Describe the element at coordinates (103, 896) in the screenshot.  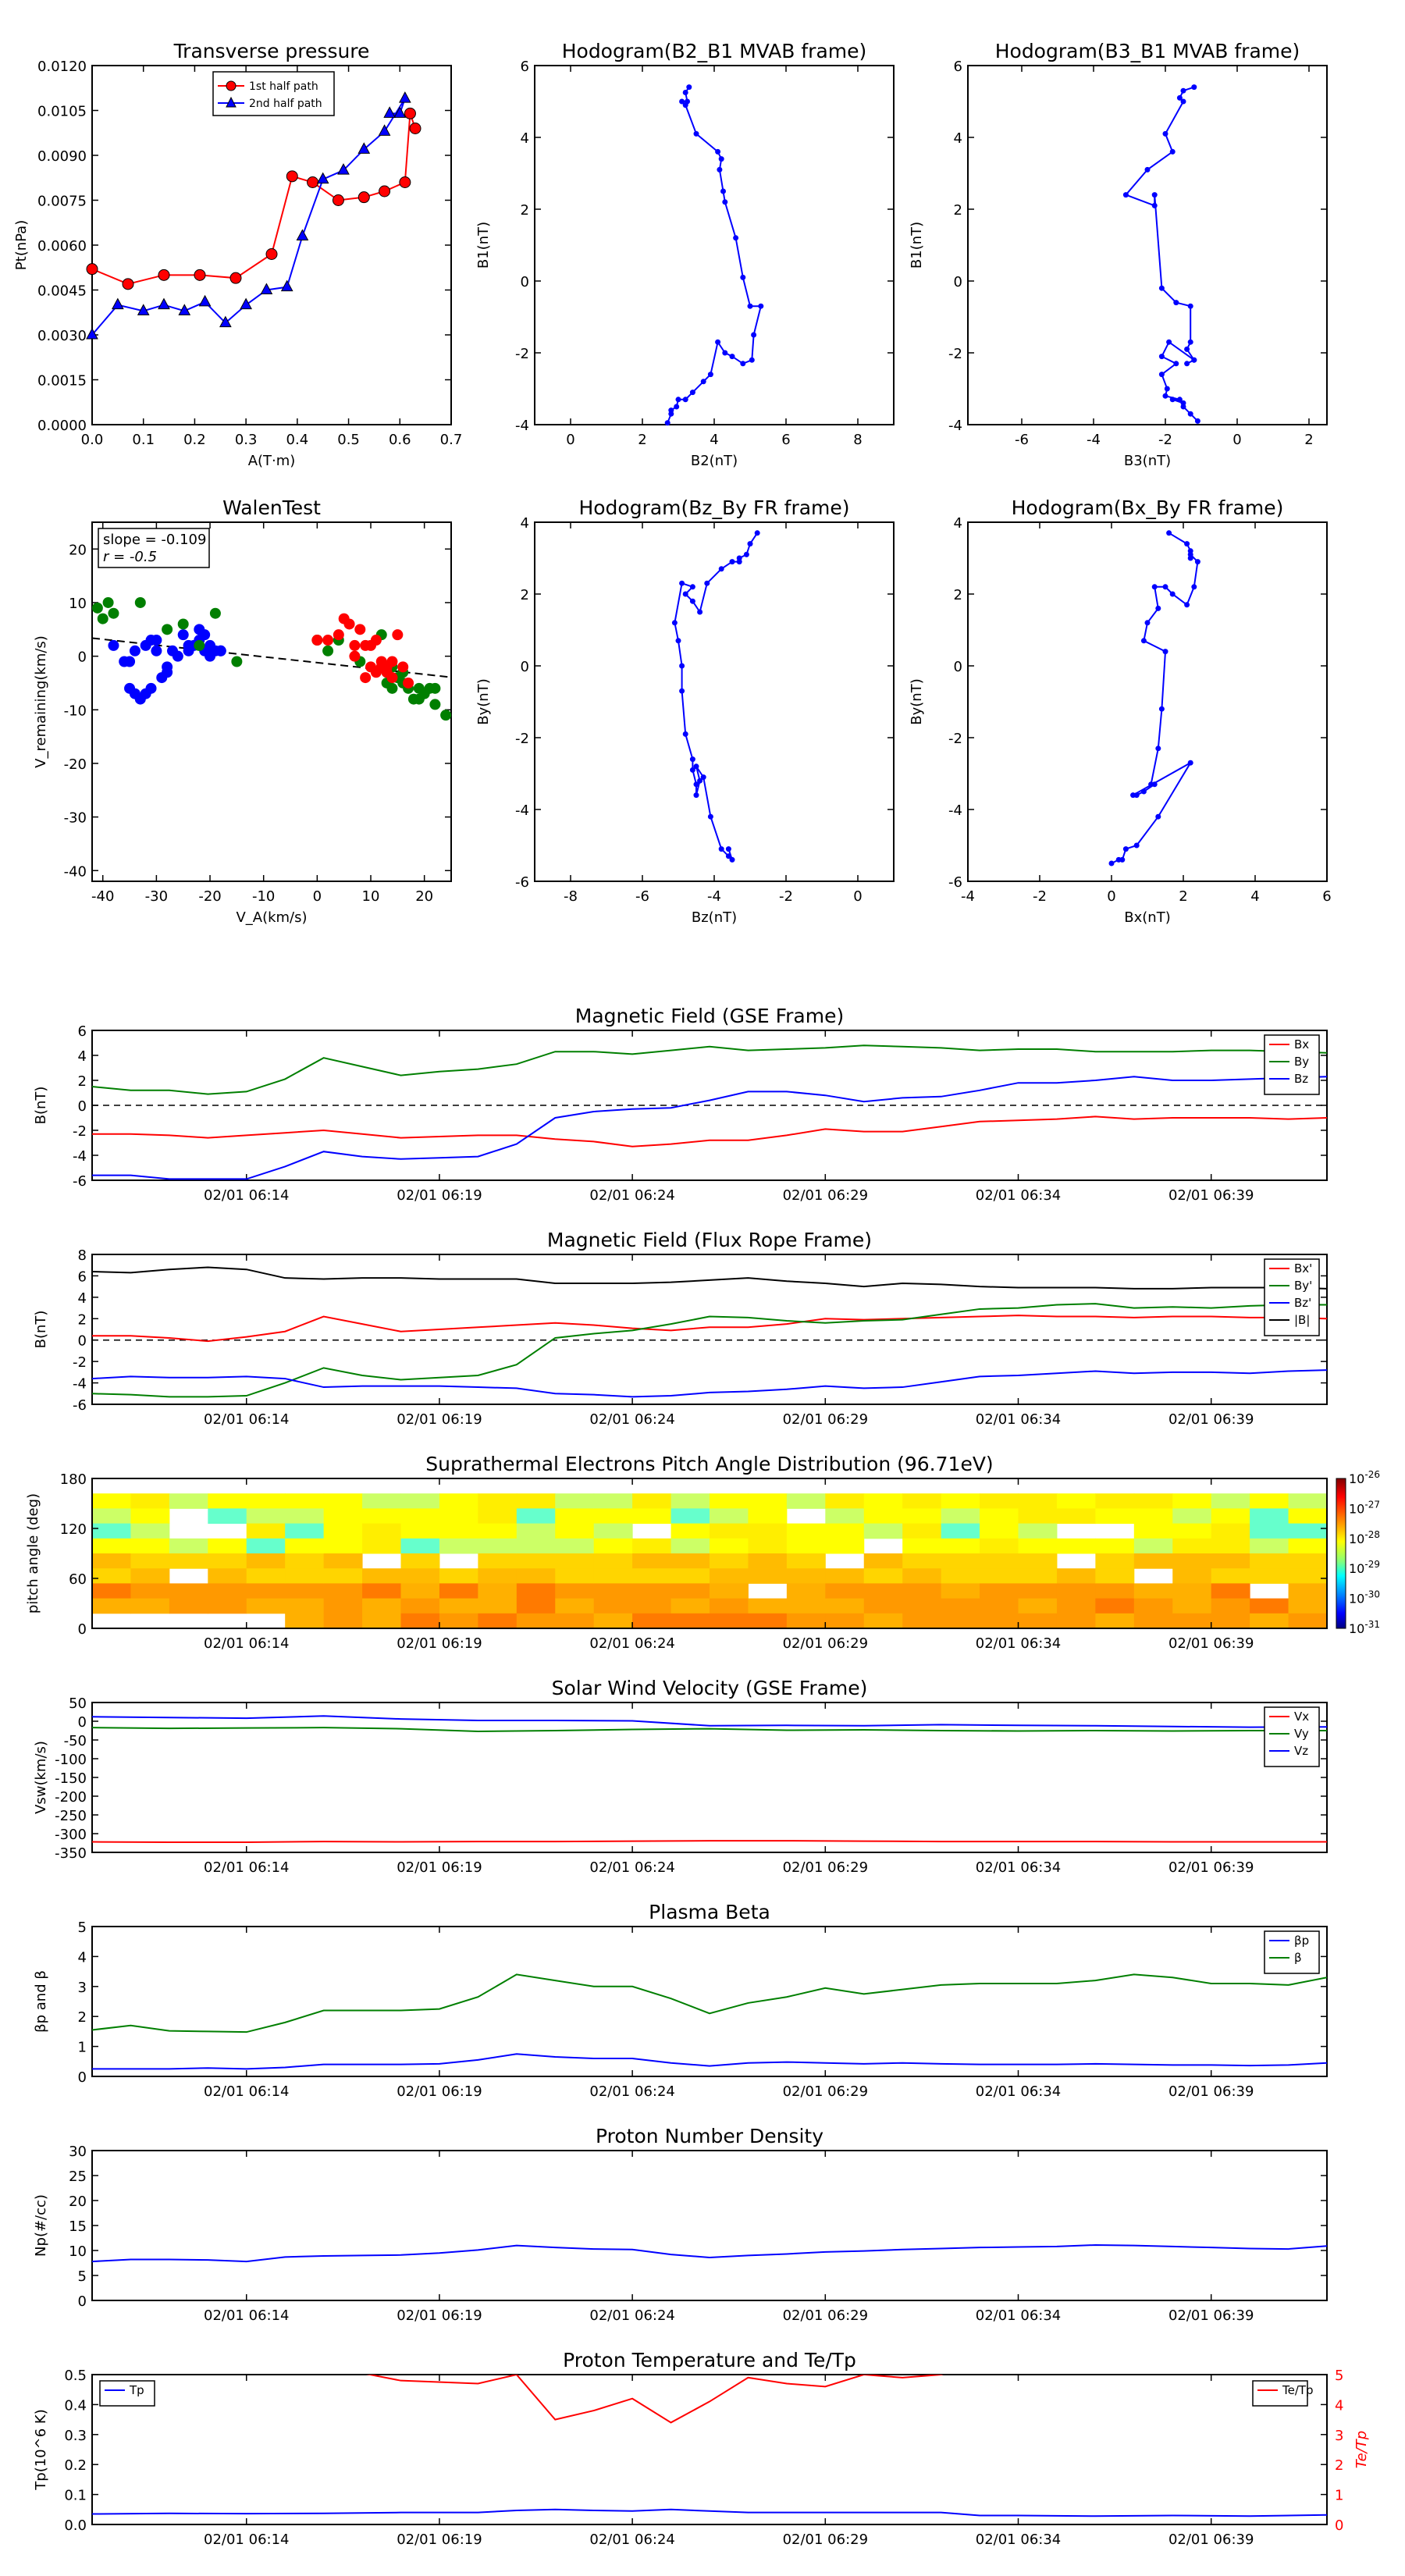
I see `x-tick-label: -40` at that location.